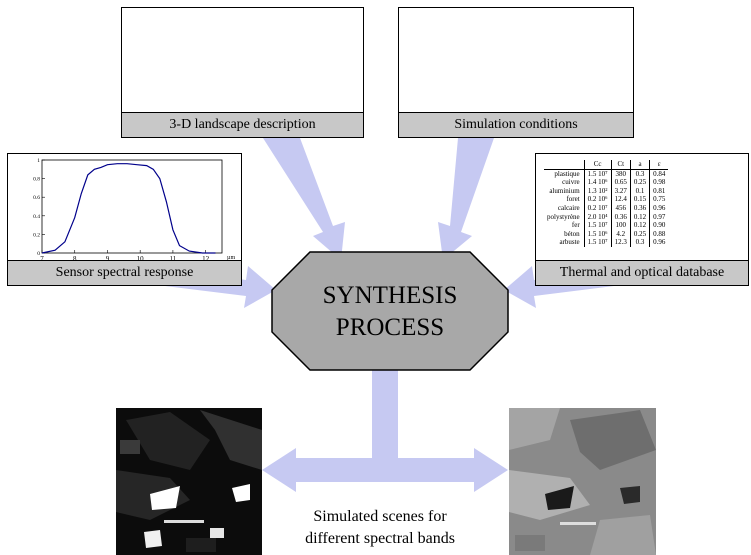 This screenshot has height=555, width=751. Describe the element at coordinates (659, 174) in the screenshot. I see `cell-epsilon: 0.84` at that location.